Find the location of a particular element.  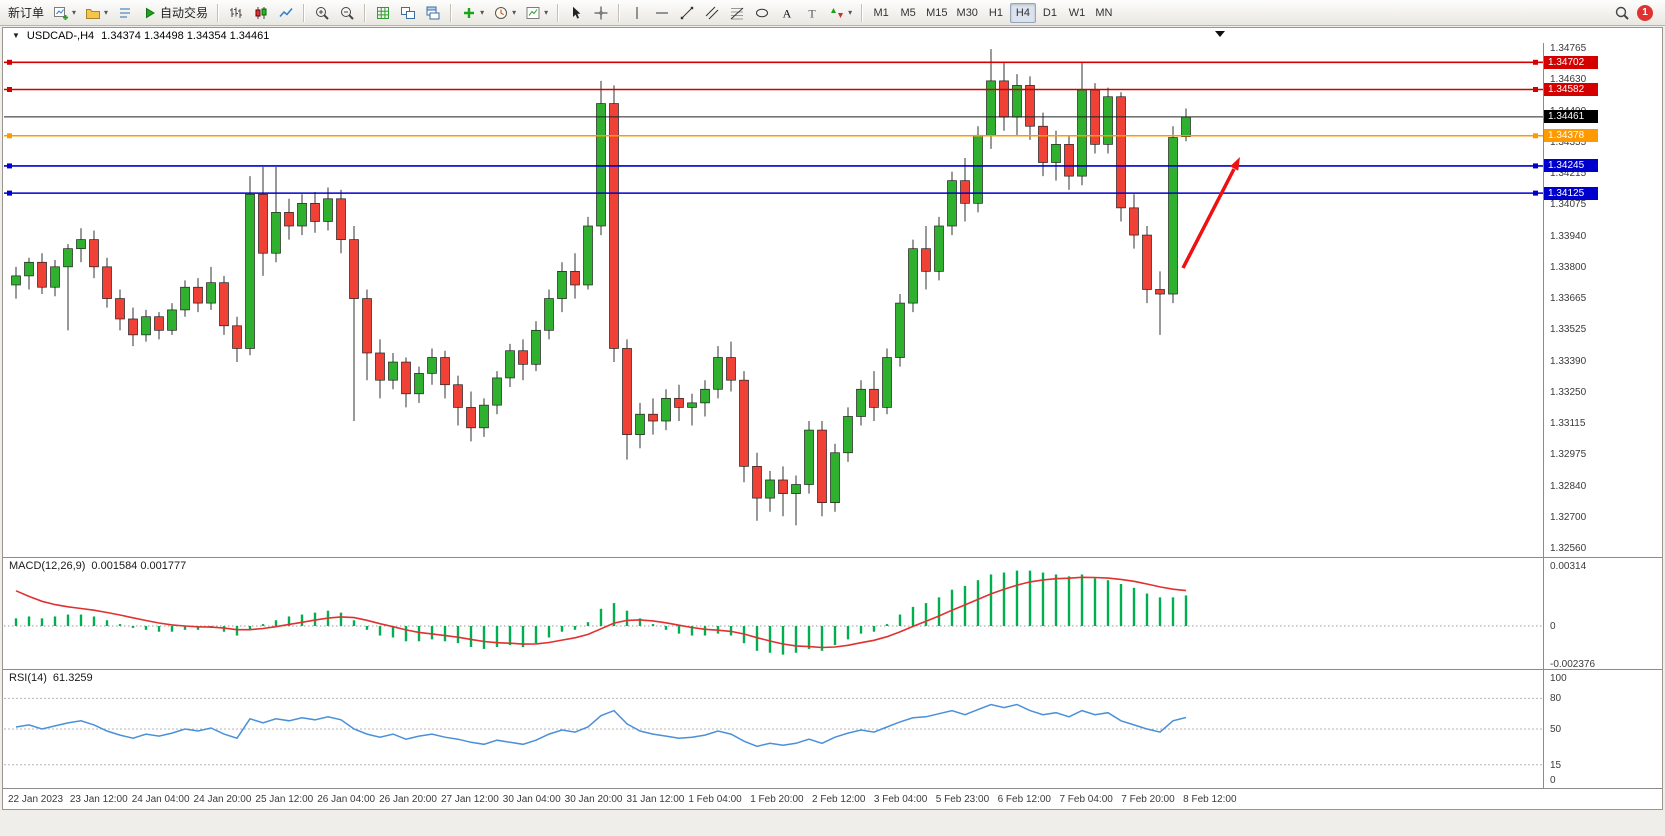

cascade-icon is located at coordinates (433, 13).